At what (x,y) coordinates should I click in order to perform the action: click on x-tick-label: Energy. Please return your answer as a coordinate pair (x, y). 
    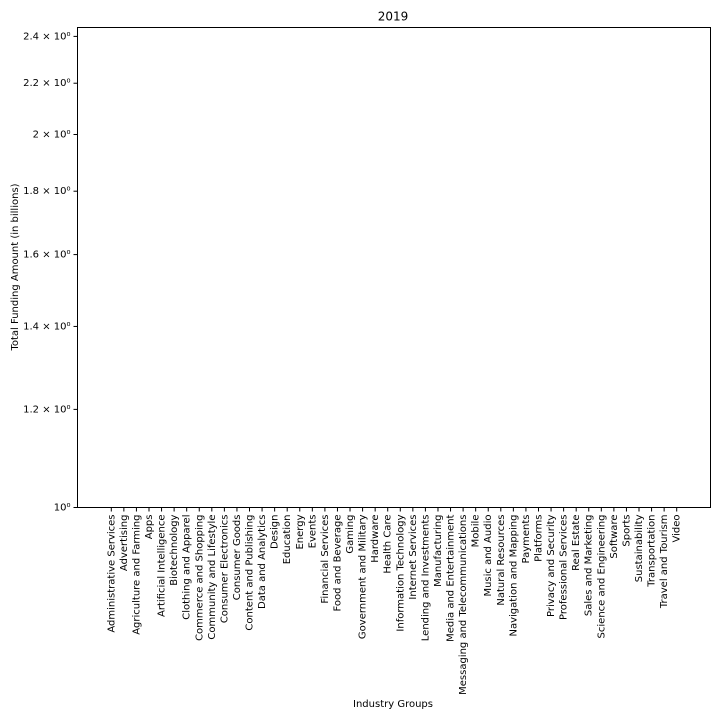
    Looking at the image, I should click on (300, 531).